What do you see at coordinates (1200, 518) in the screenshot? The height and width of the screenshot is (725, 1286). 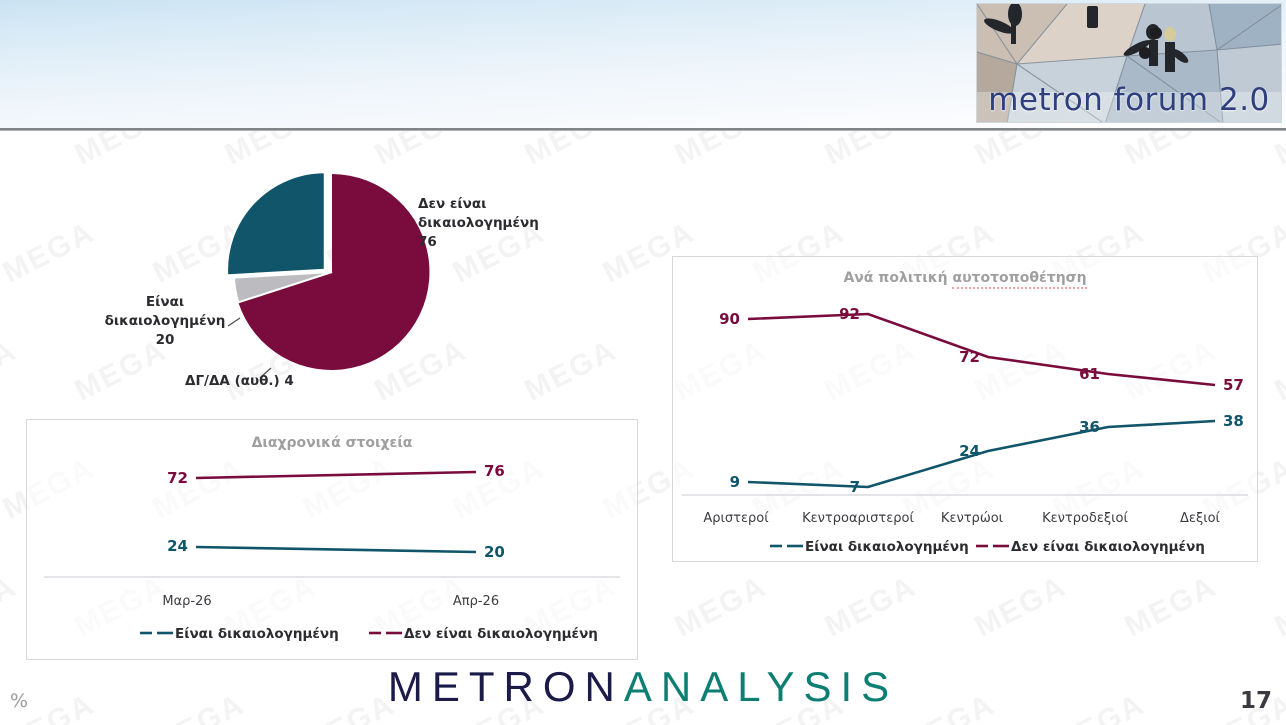 I see `political-xtick-4: Δεξιοί` at bounding box center [1200, 518].